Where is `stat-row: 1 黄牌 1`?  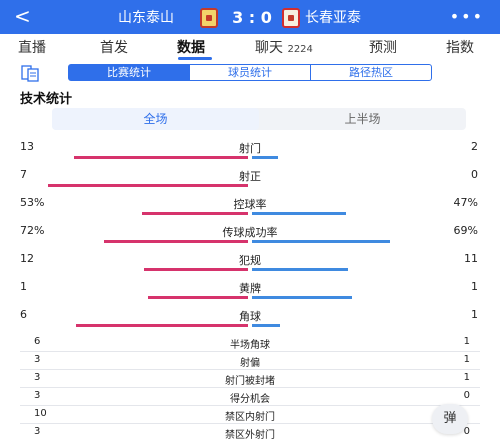
stat-row: 1 黄牌 1 is located at coordinates (250, 295).